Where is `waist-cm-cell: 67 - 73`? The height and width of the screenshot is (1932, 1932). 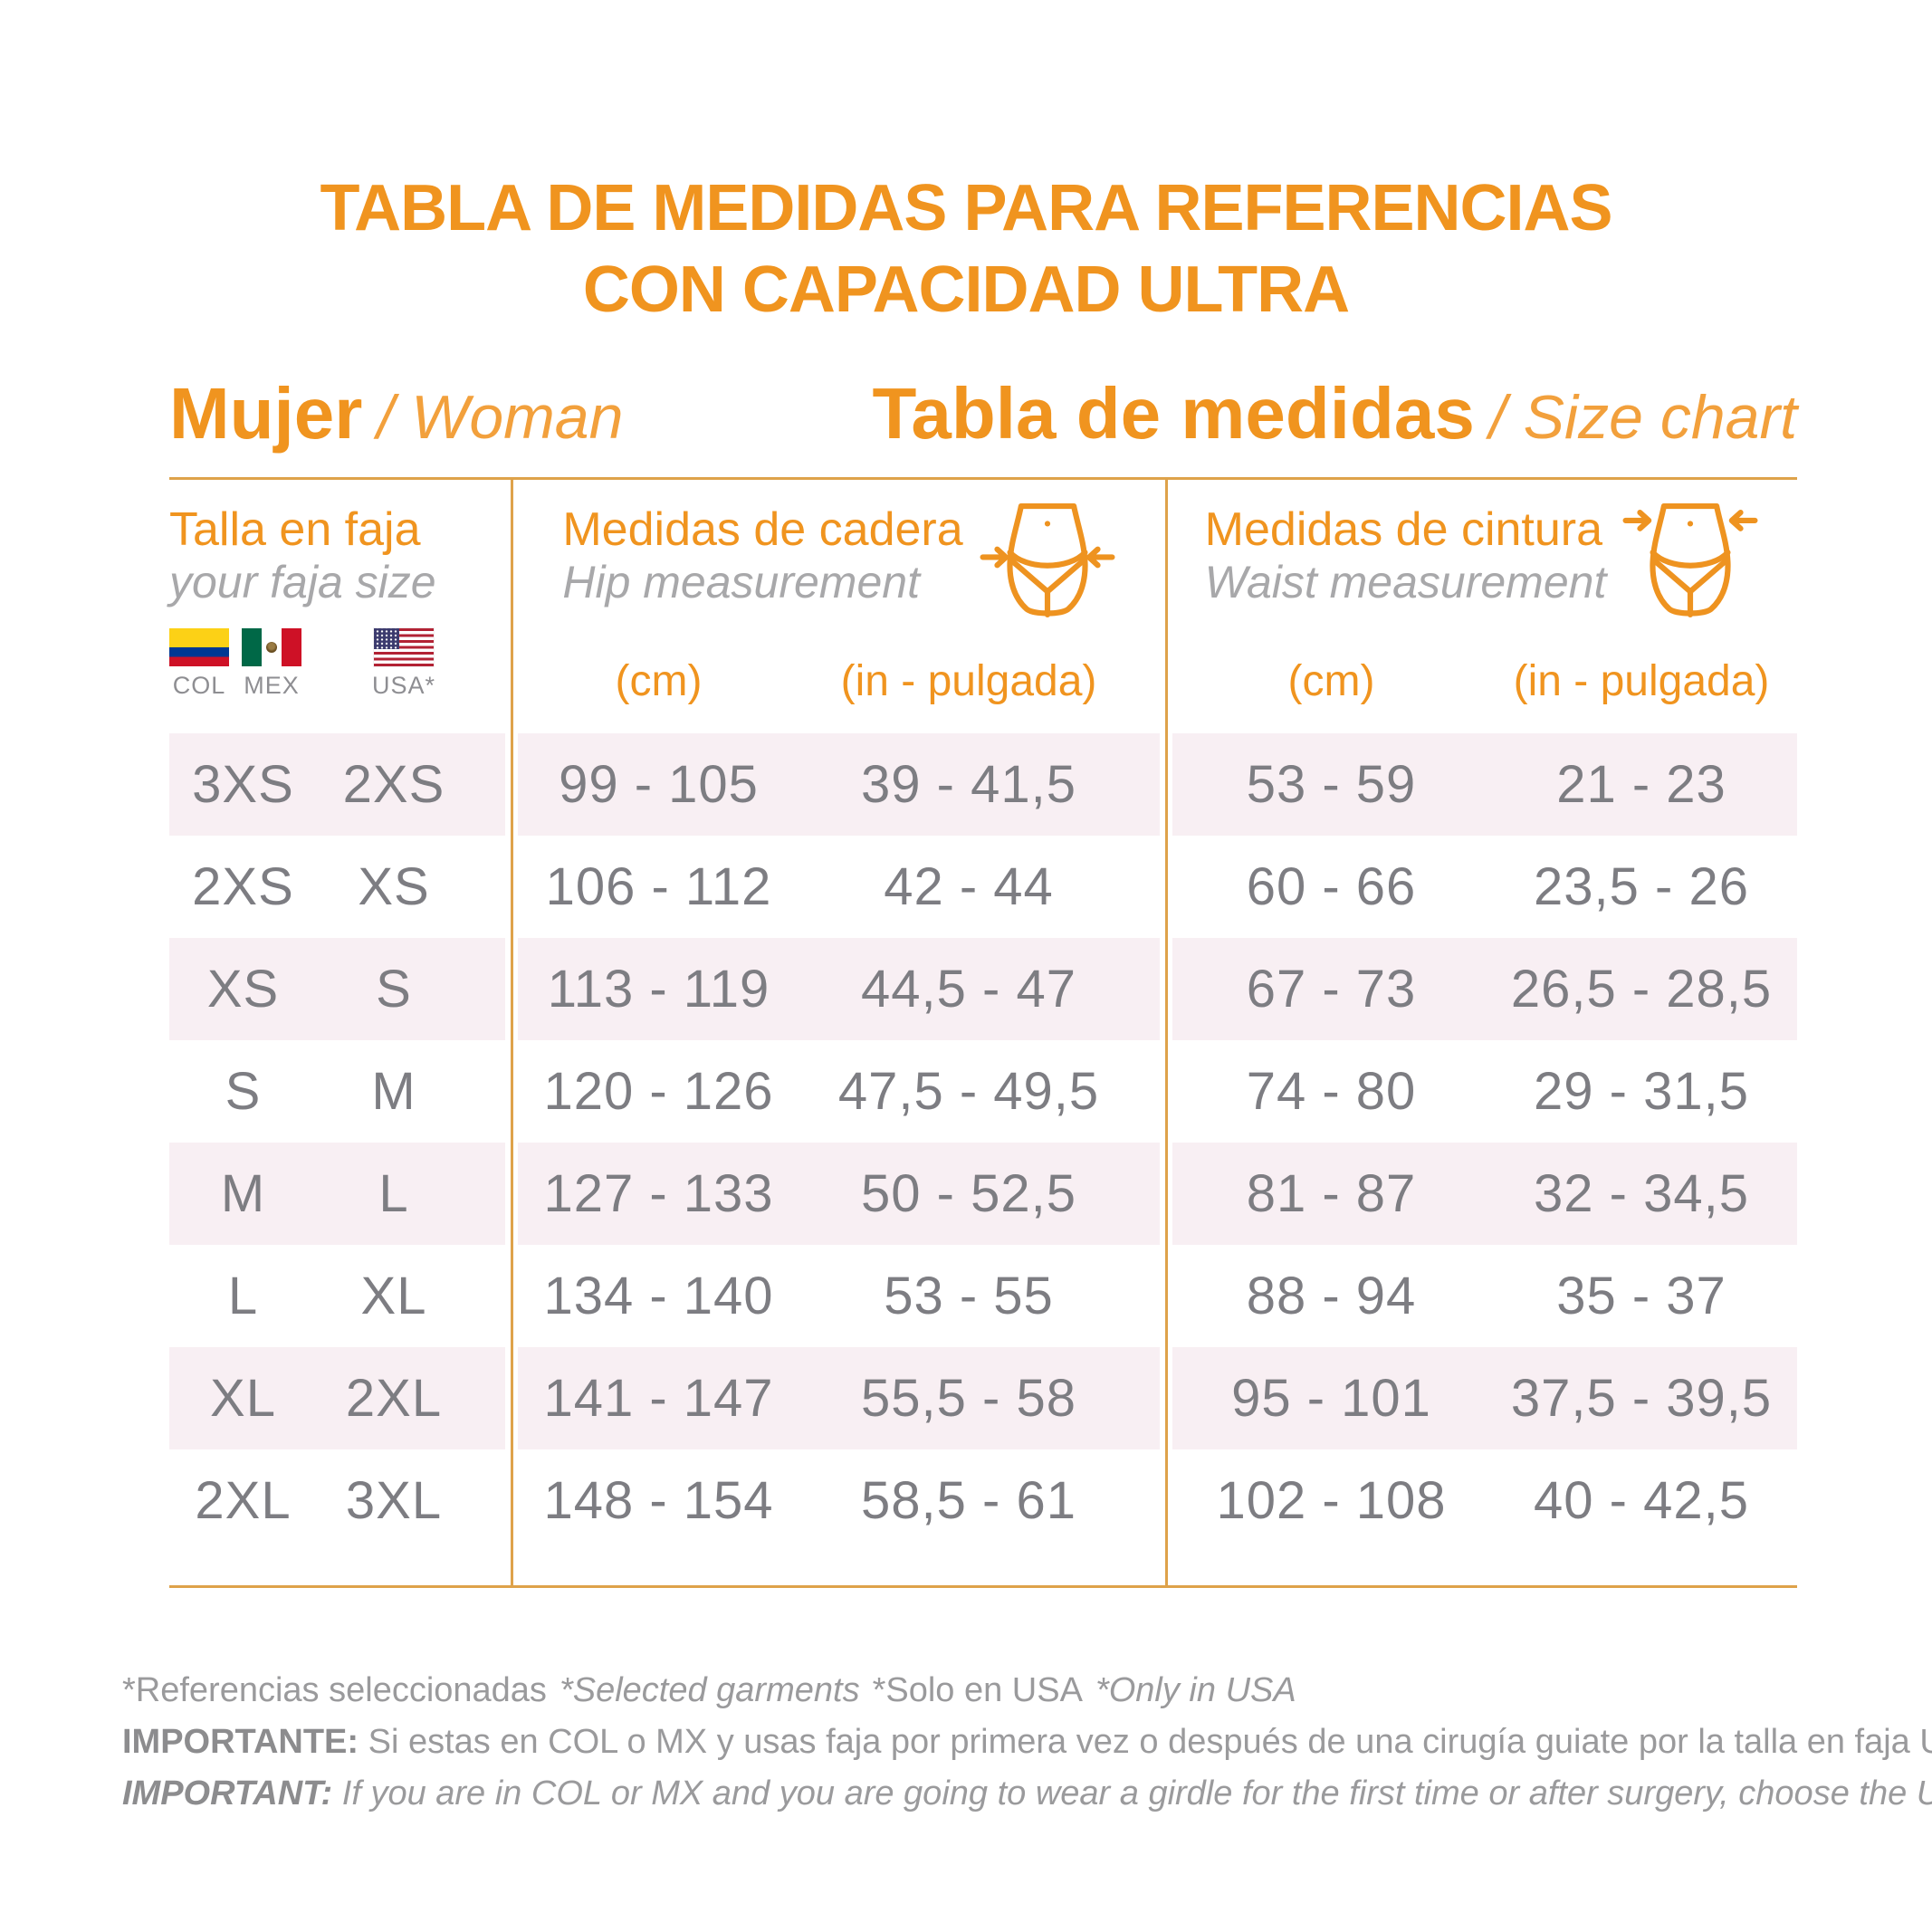
waist-cm-cell: 67 - 73 is located at coordinates (1331, 989).